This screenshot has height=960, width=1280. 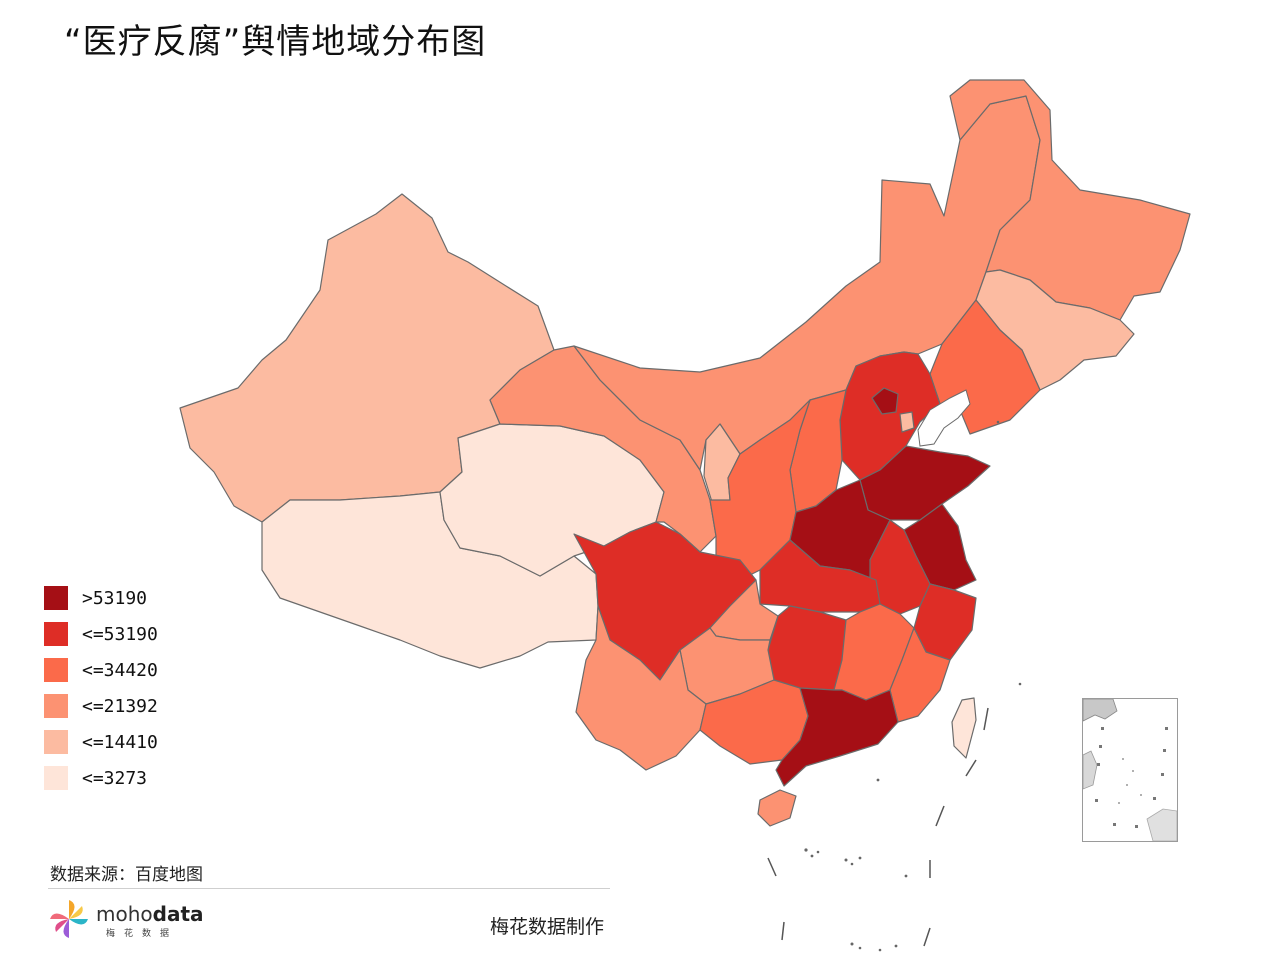 I want to click on legend-item: <=3273, so click(x=101, y=778).